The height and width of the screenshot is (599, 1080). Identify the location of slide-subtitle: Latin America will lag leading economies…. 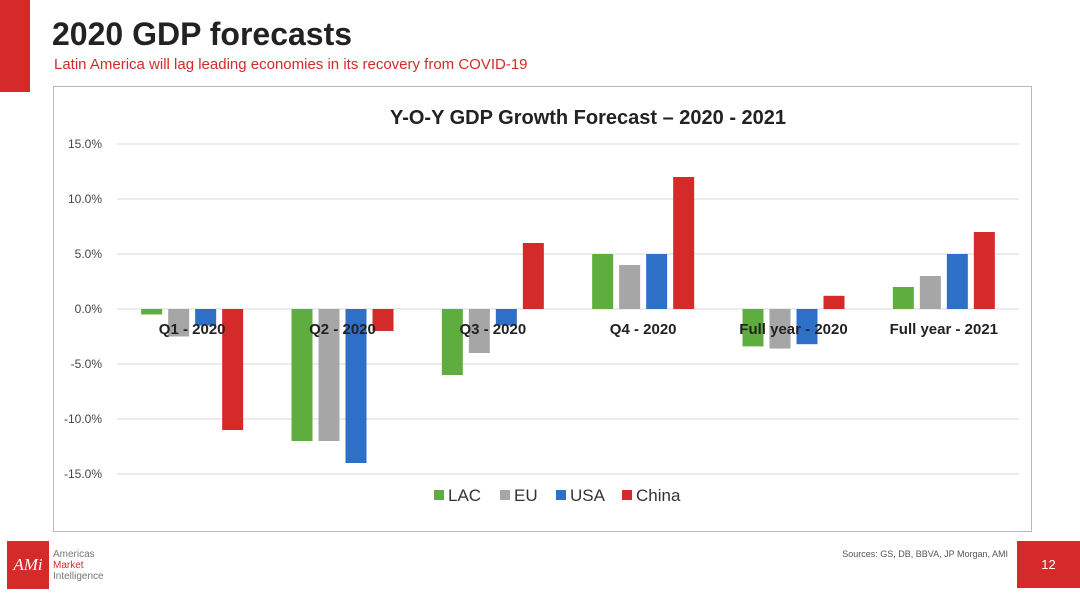
(291, 64).